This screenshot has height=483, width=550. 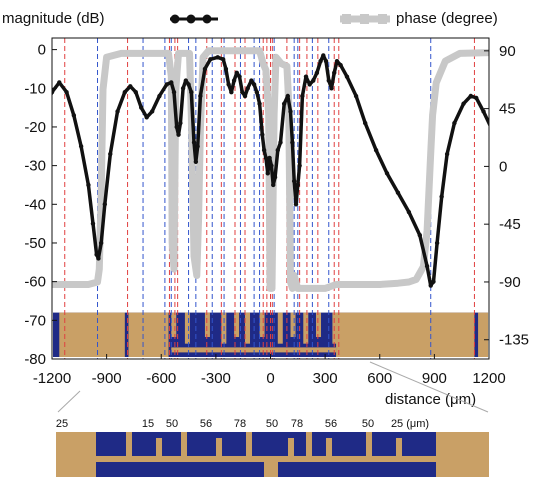 What do you see at coordinates (429, 387) in the screenshot?
I see `zoom-line-right` at bounding box center [429, 387].